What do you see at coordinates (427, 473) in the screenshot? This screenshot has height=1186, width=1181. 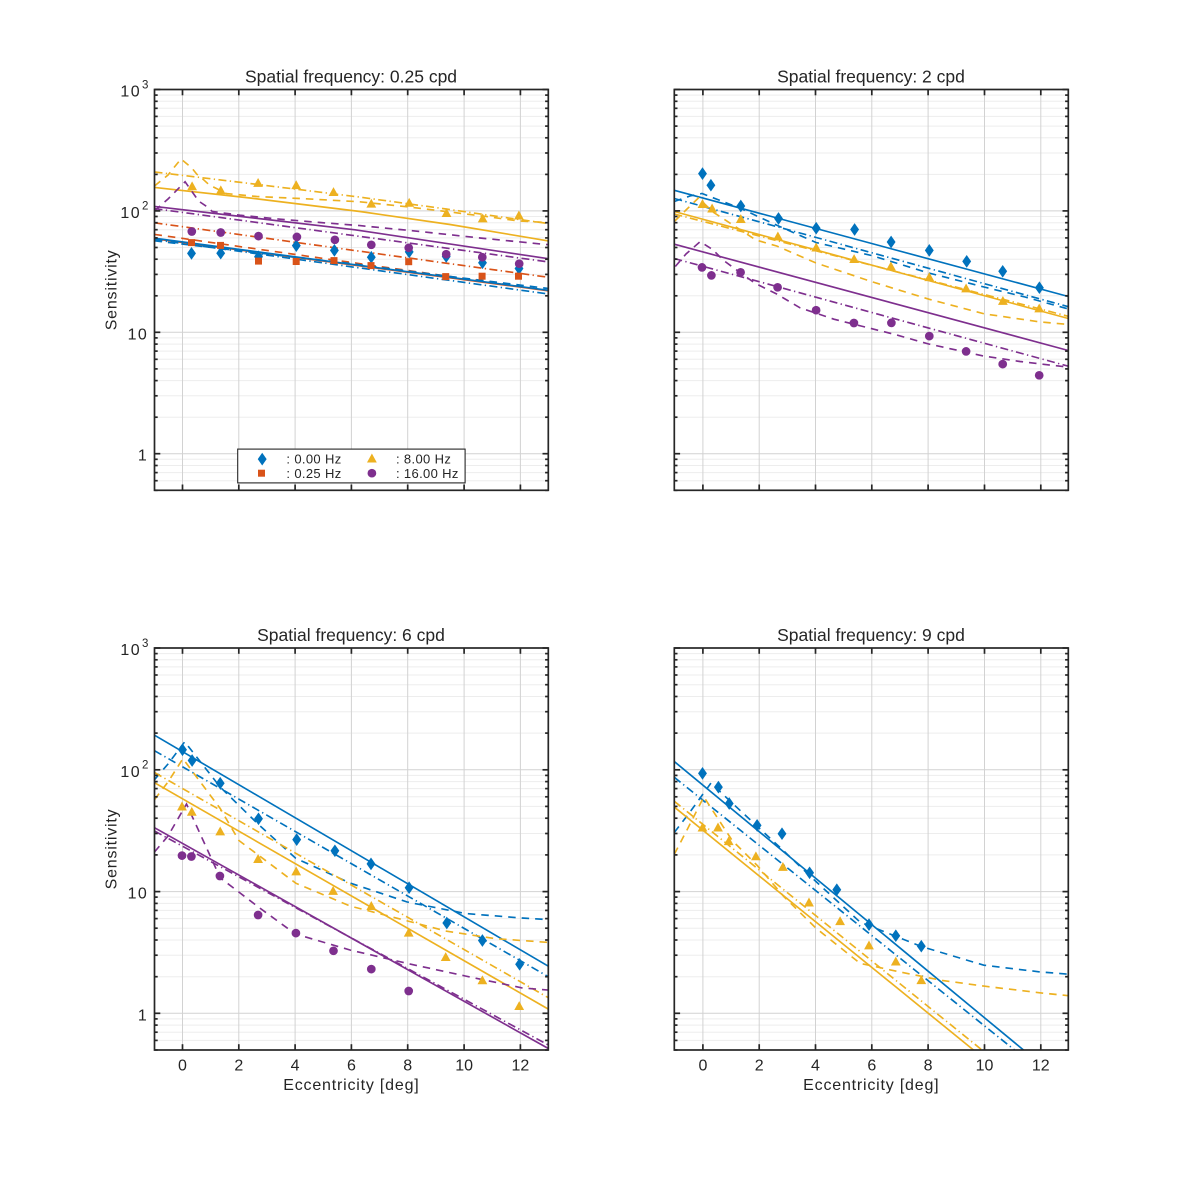 I see `svg-text:: 16.00 Hz: : 16.00 Hz` at bounding box center [427, 473].